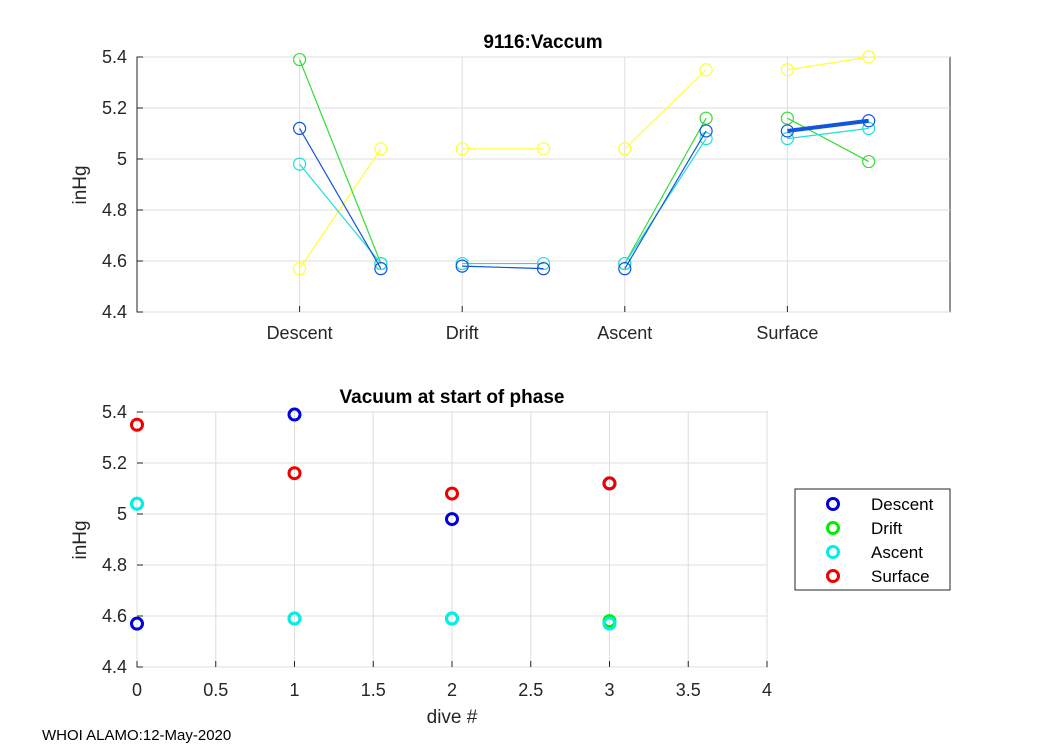  What do you see at coordinates (624, 333) in the screenshot?
I see `top-x-tick-label: Ascent` at bounding box center [624, 333].